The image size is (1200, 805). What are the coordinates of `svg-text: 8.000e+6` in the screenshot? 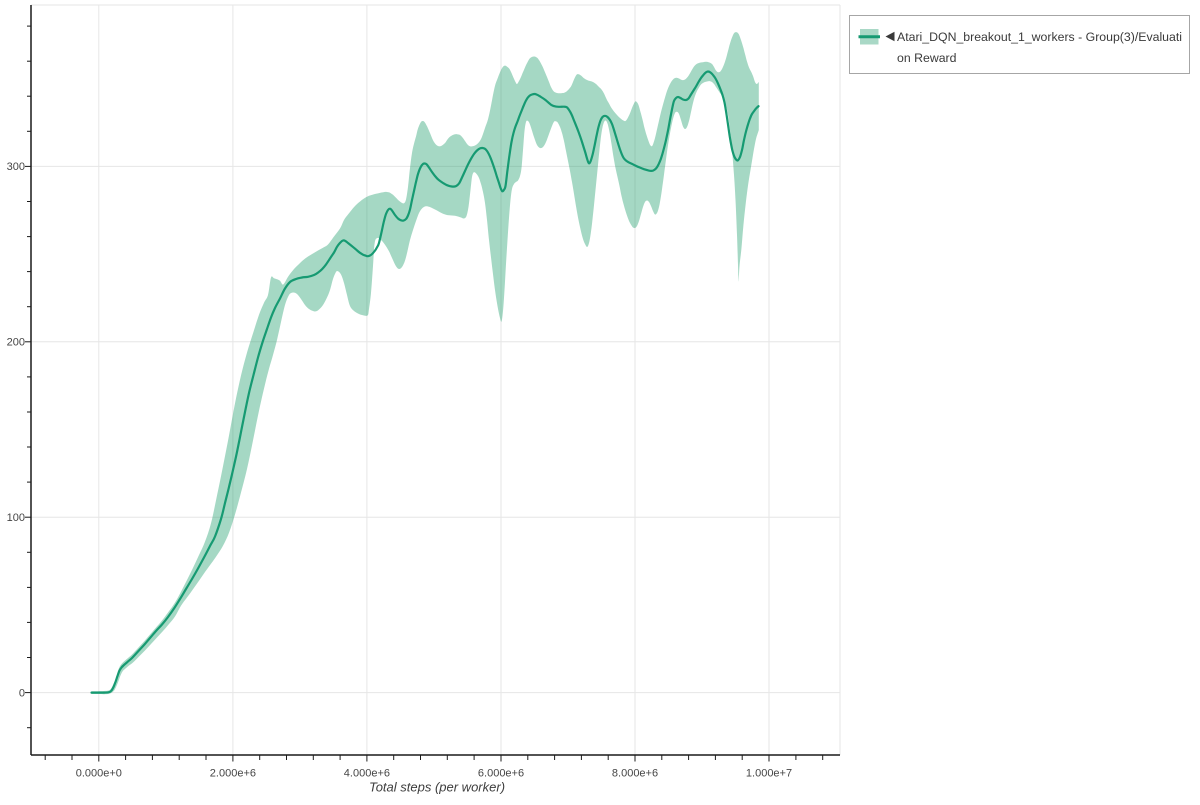 It's located at (635, 774).